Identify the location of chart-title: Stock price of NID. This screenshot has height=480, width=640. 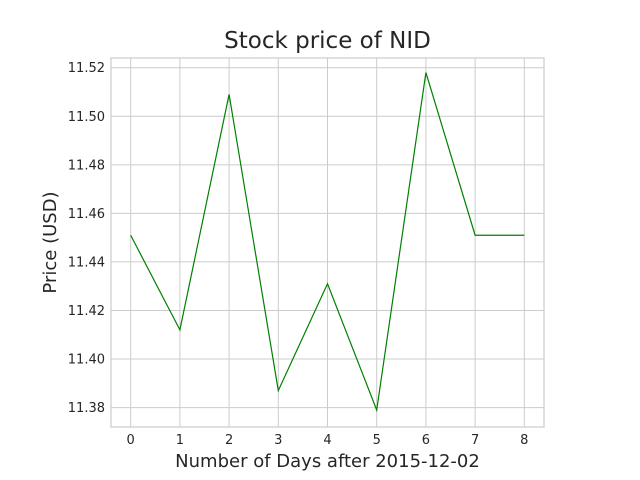
(327, 41).